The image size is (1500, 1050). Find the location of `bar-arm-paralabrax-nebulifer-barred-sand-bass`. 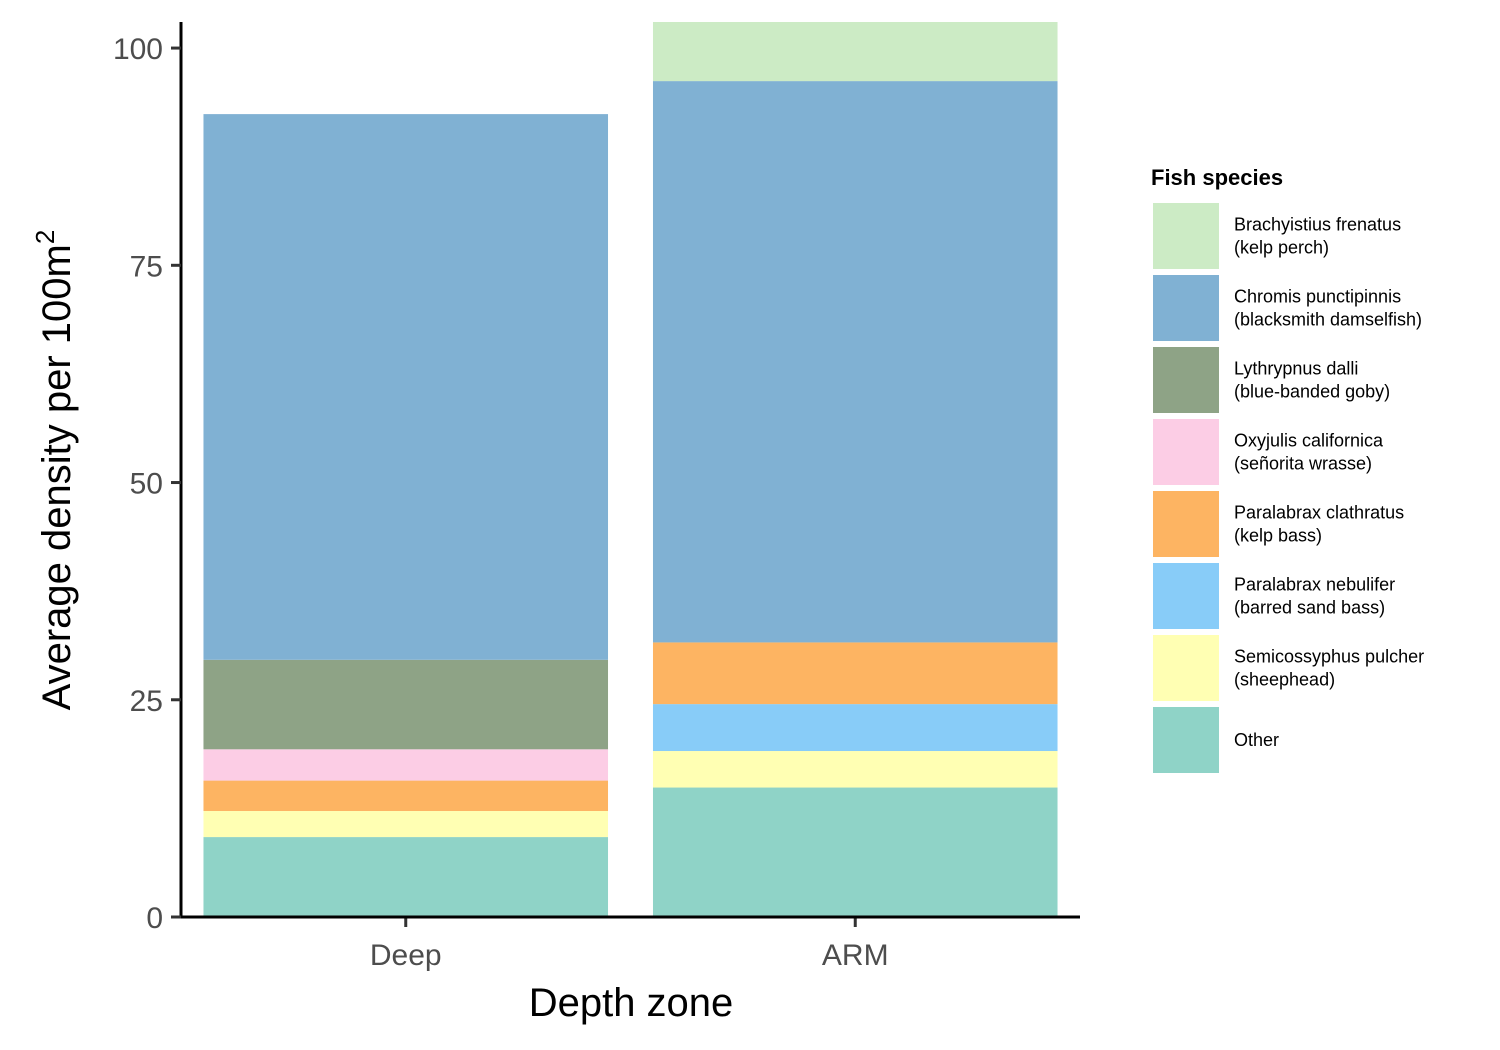

bar-arm-paralabrax-nebulifer-barred-sand-bass is located at coordinates (855, 728).